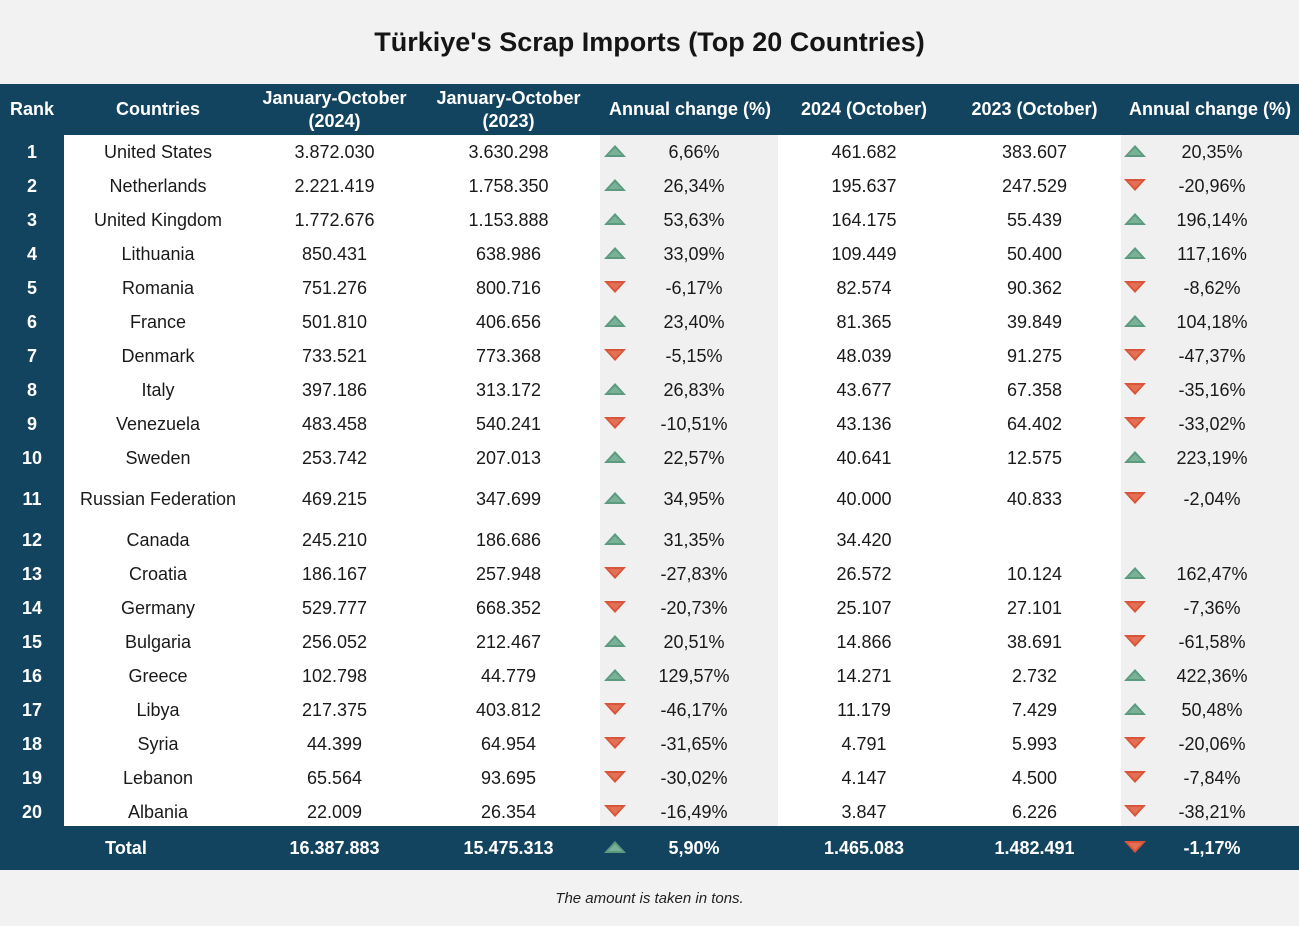 The width and height of the screenshot is (1299, 926). Describe the element at coordinates (32, 709) in the screenshot. I see `rank-cell: 17` at that location.